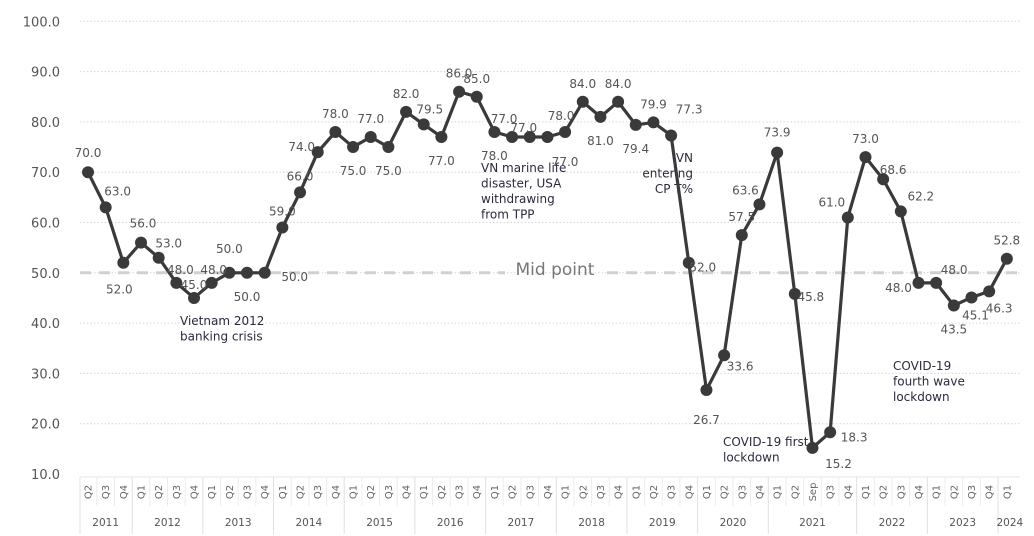  Describe the element at coordinates (812, 523) in the screenshot. I see `x-tick-year: 2021` at that location.